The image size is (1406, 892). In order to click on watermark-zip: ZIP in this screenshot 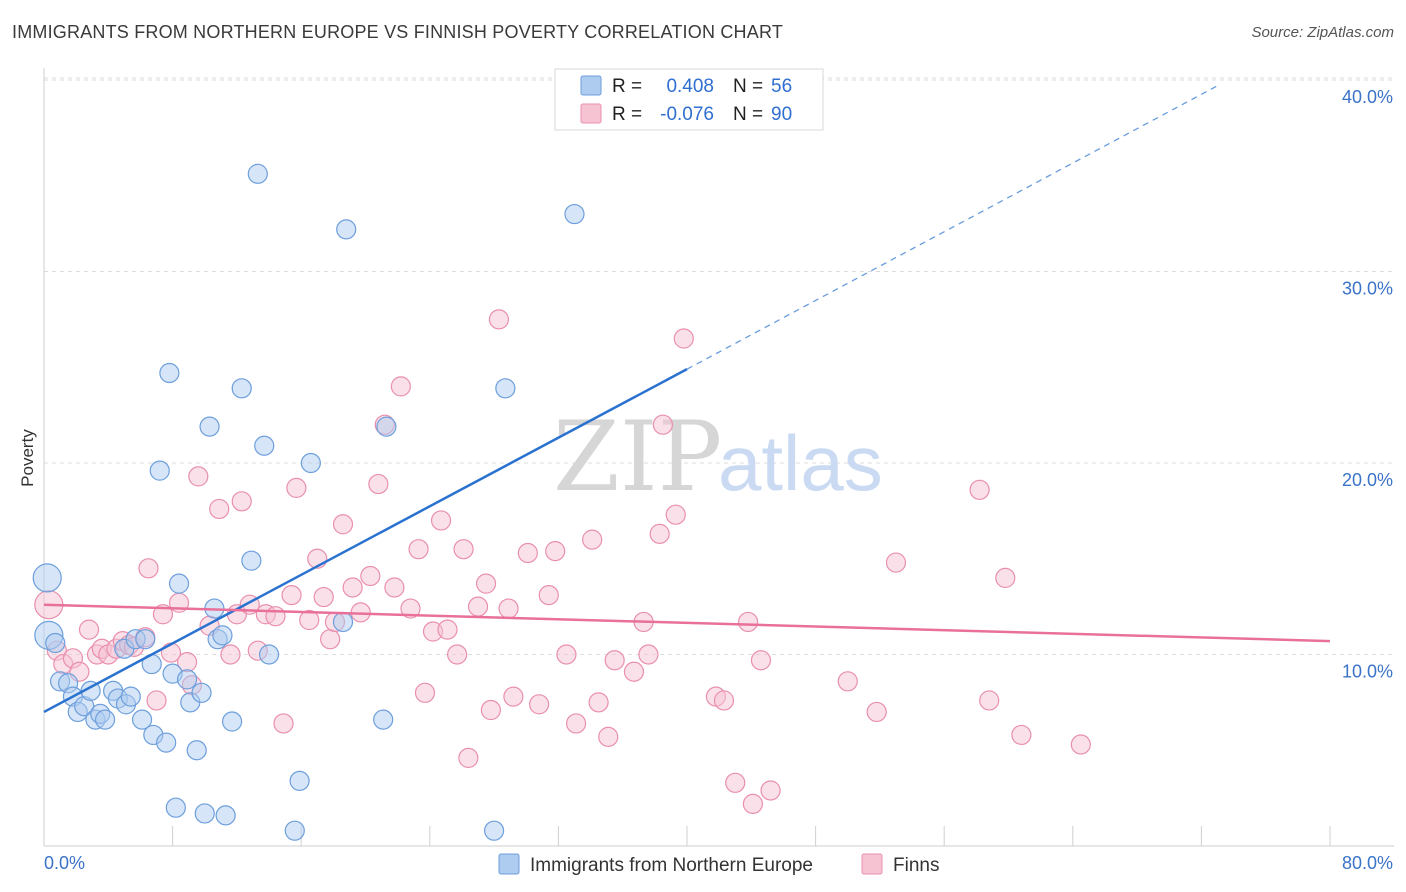, I will do `click(637, 457)`.